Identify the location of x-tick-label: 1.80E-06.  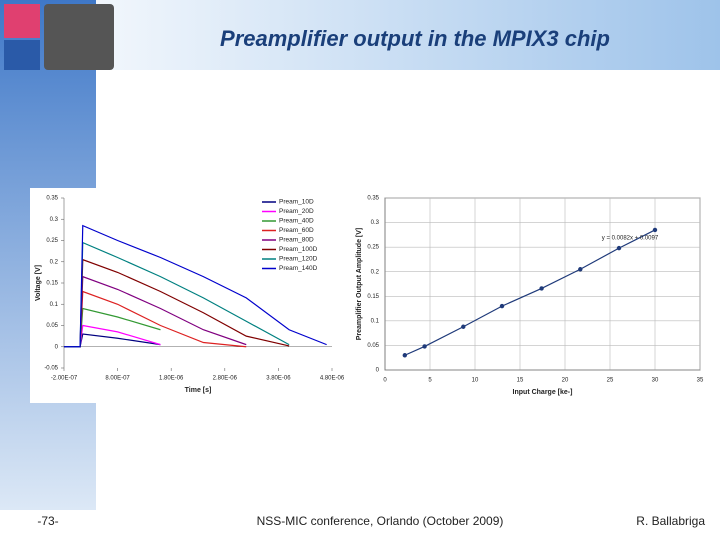
(171, 379).